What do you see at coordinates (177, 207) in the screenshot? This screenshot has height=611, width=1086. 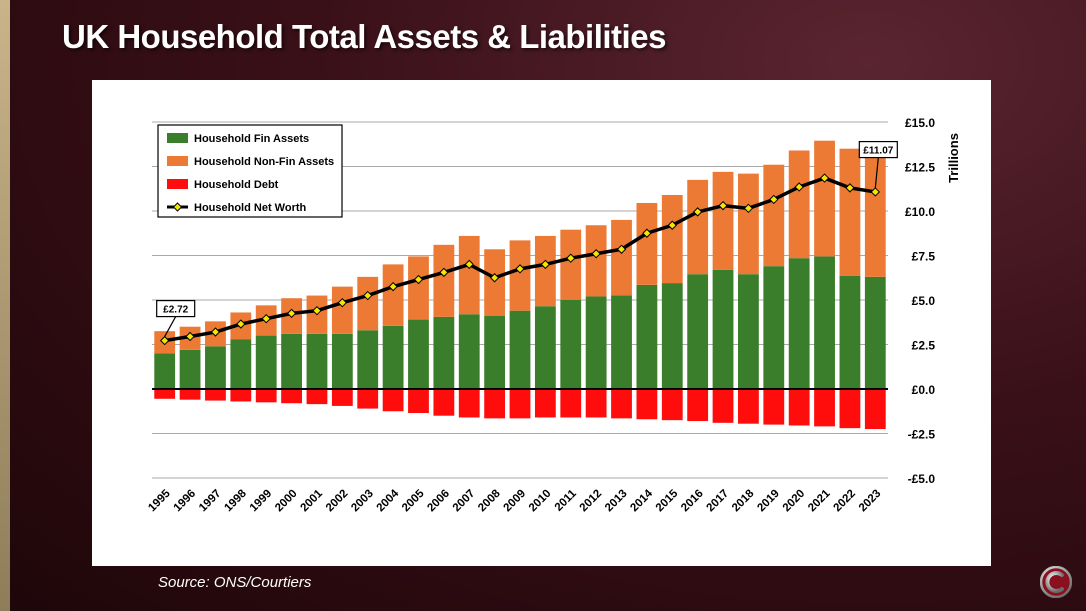 I see `legend-marker` at bounding box center [177, 207].